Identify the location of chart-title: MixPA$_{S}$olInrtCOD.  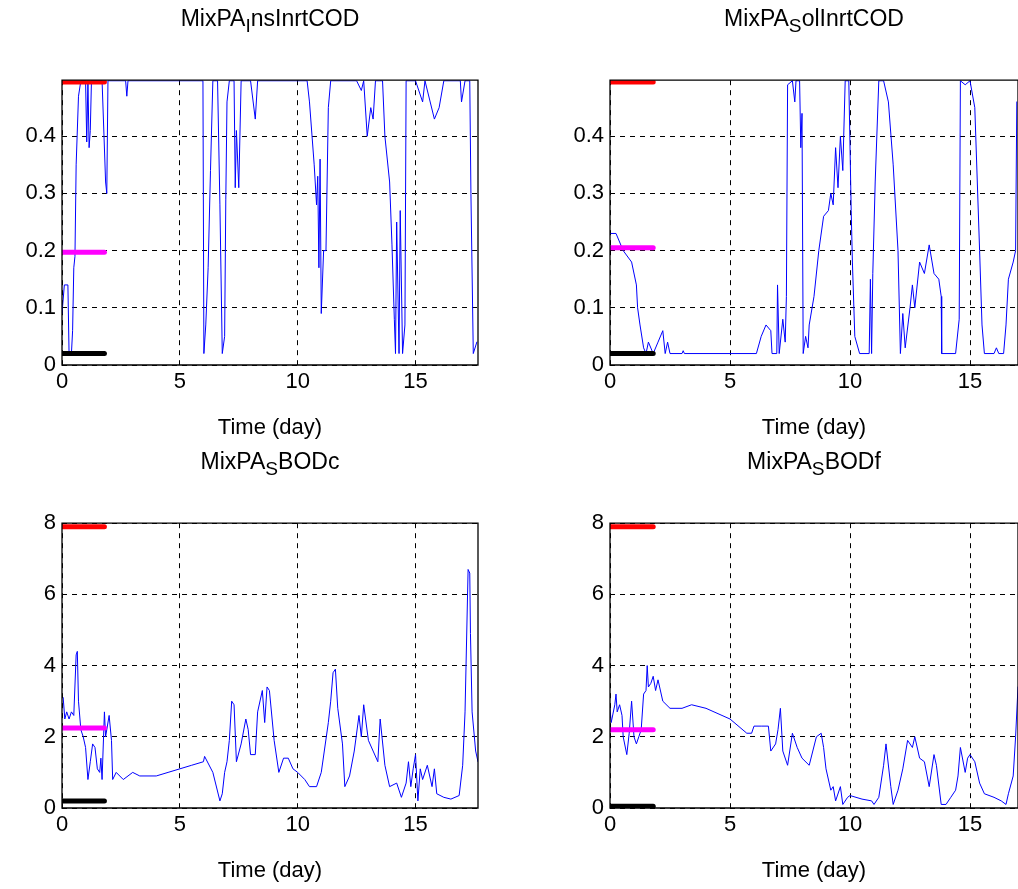
(814, 21).